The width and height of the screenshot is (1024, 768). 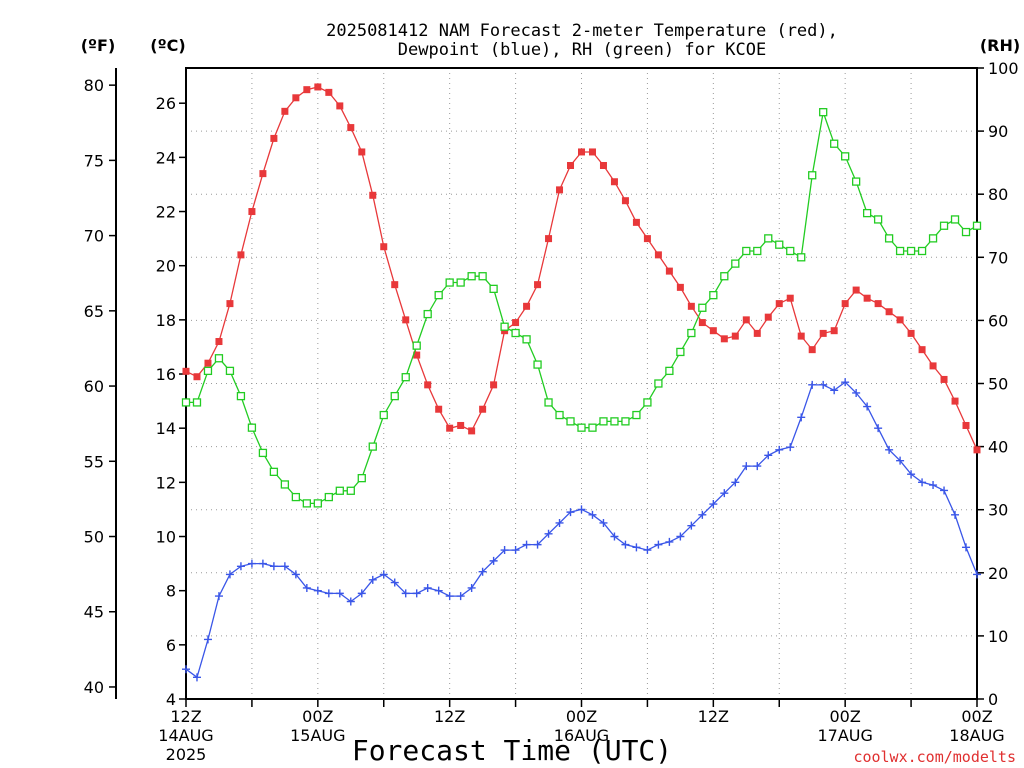 What do you see at coordinates (998, 573) in the screenshot?
I see `rh-tick-label: 20` at bounding box center [998, 573].